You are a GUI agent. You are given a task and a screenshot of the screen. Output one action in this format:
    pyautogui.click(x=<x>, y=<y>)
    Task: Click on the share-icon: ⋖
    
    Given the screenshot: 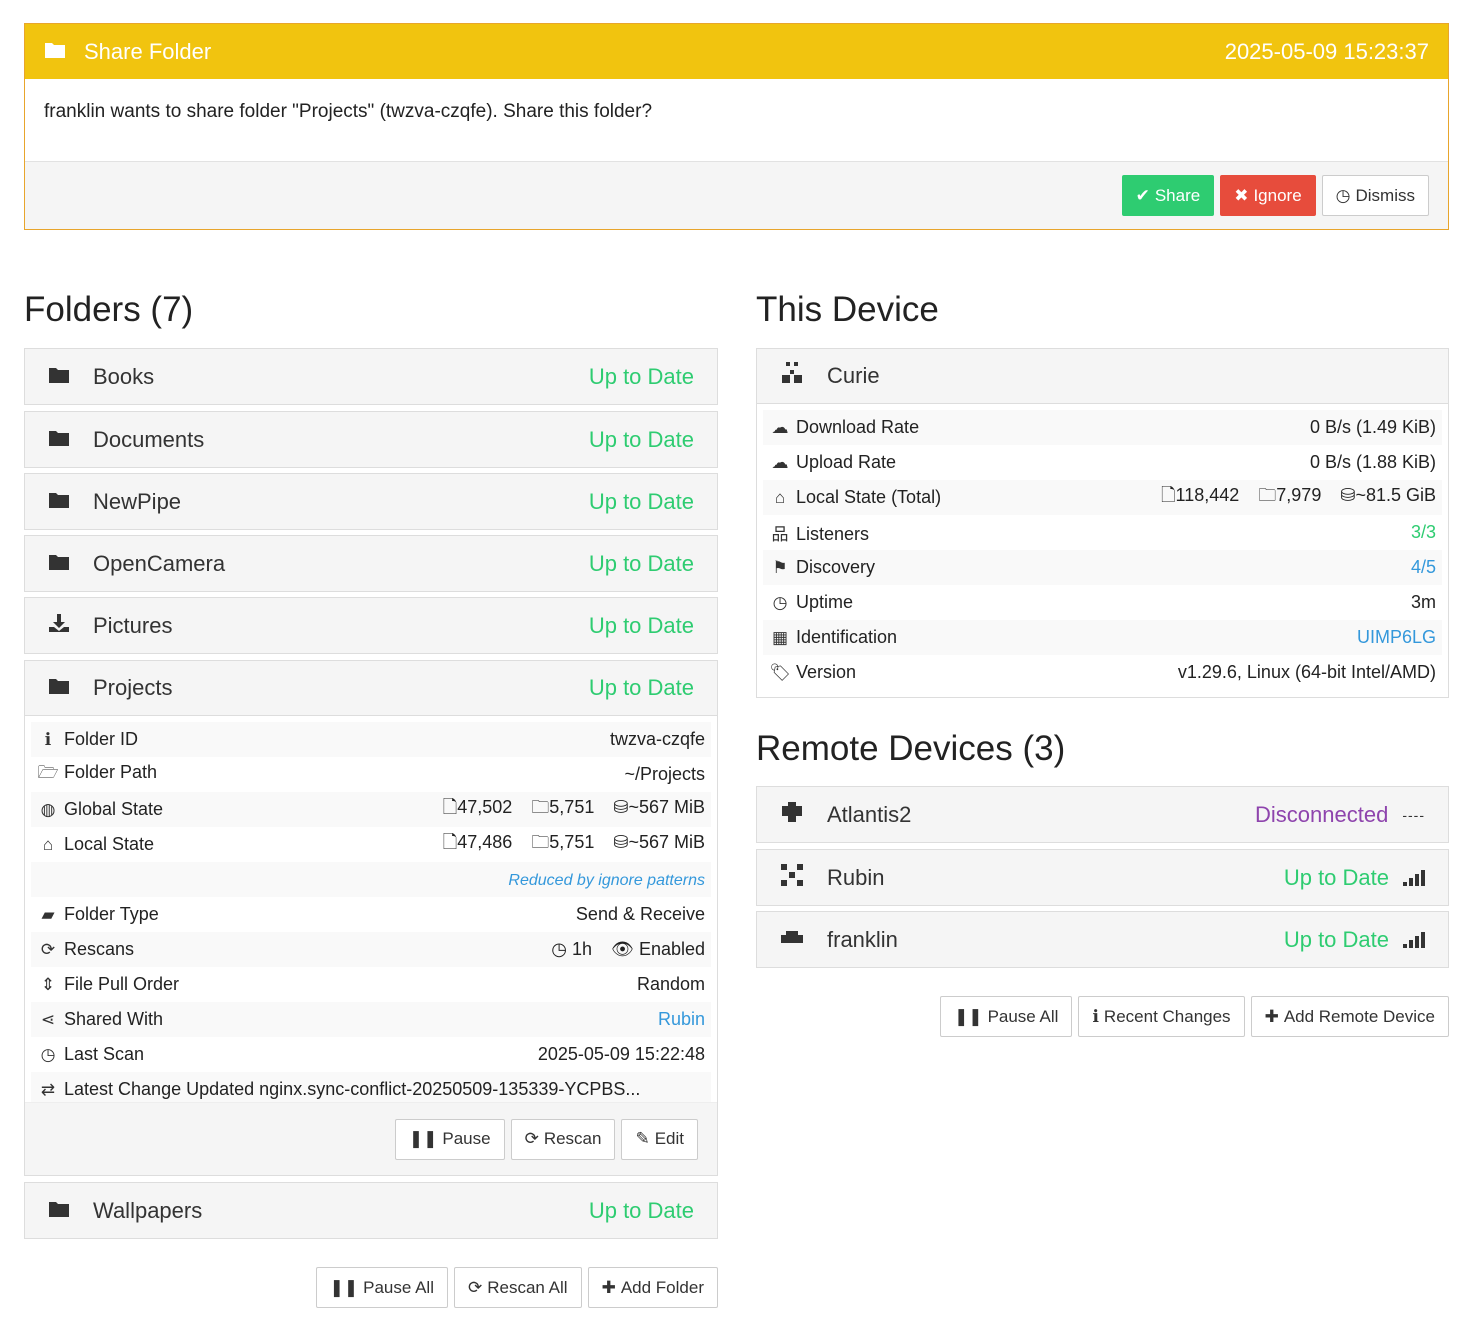 What is the action you would take?
    pyautogui.click(x=48, y=1019)
    